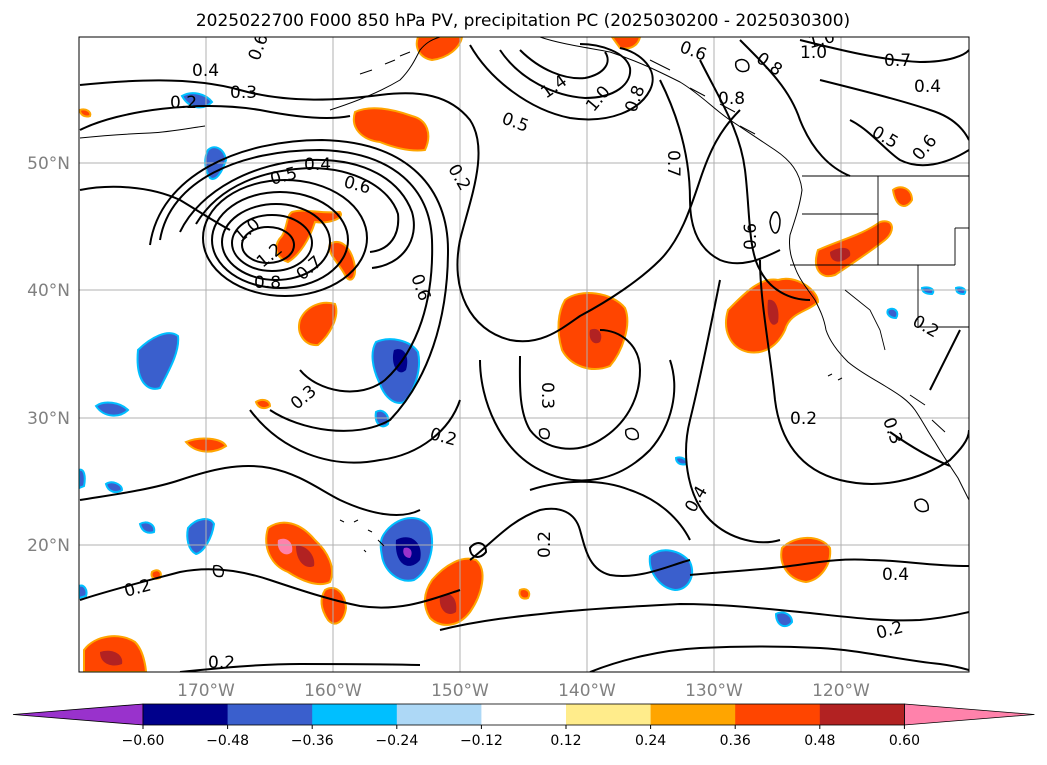  I want to click on lat-tick: 40°N, so click(48, 291).